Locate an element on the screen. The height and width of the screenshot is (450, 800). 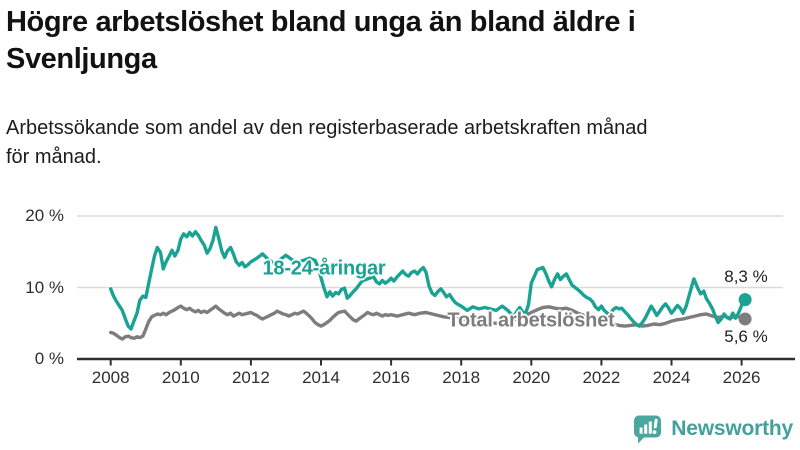
x-axis-tick-label: 2014 is located at coordinates (321, 377).